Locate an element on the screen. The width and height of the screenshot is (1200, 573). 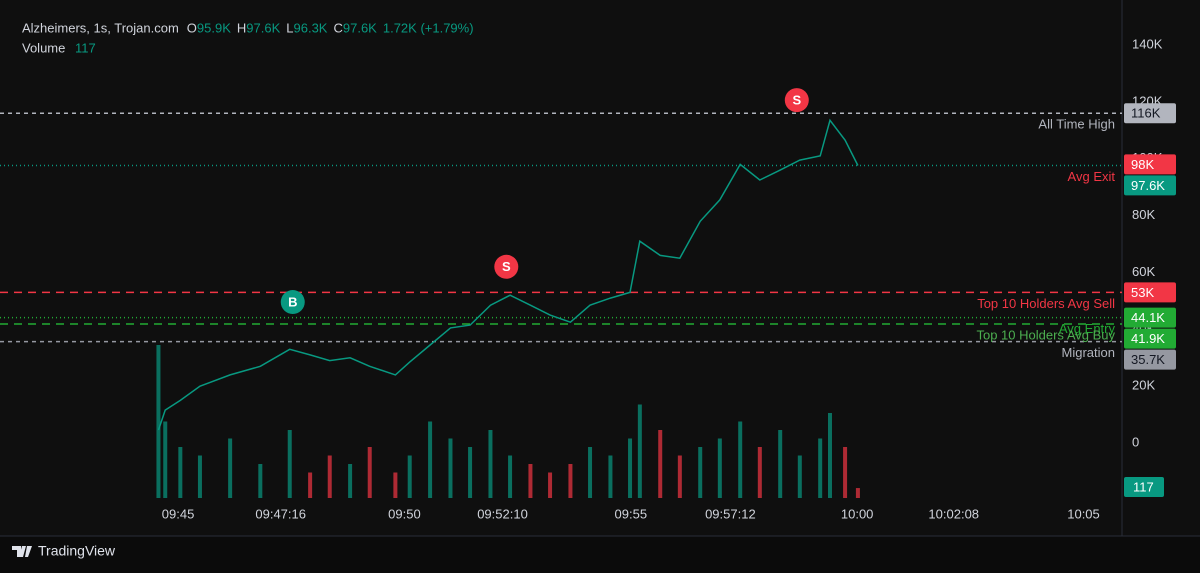
price-badge-label: 98K is located at coordinates (1142, 164).